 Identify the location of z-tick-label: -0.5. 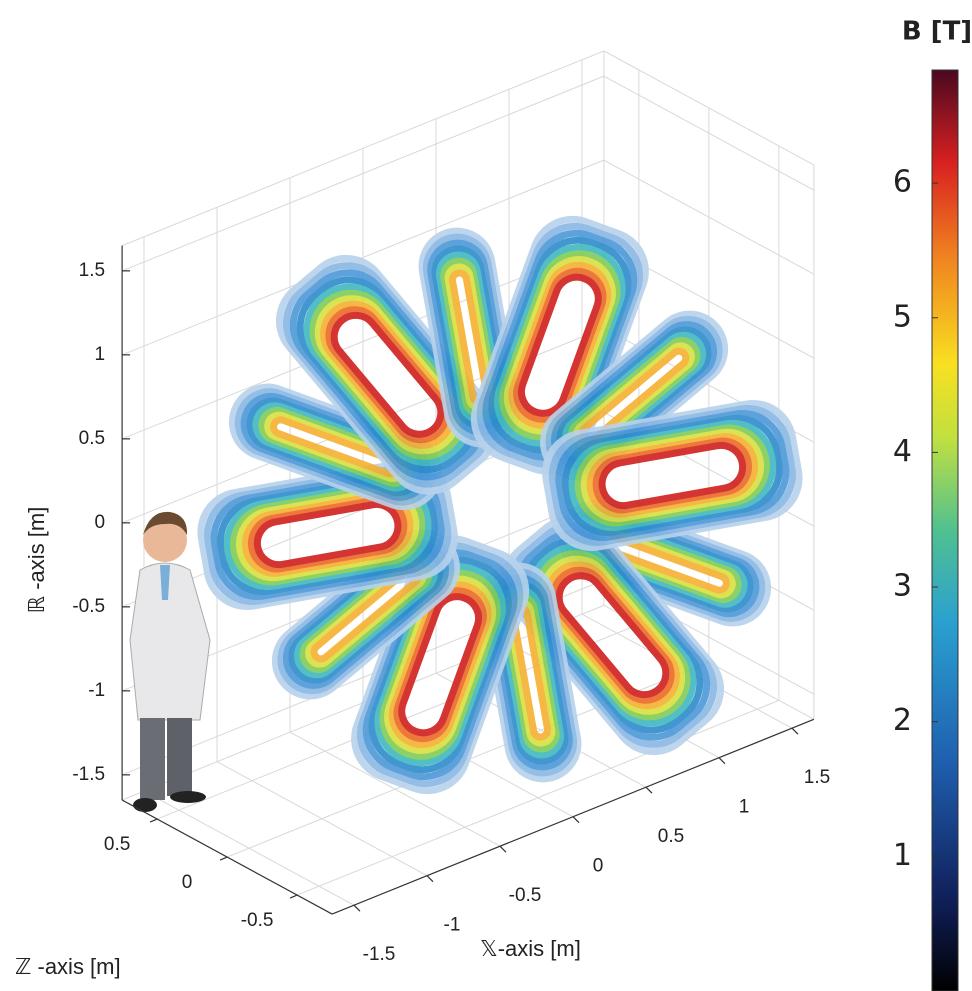
(257, 920).